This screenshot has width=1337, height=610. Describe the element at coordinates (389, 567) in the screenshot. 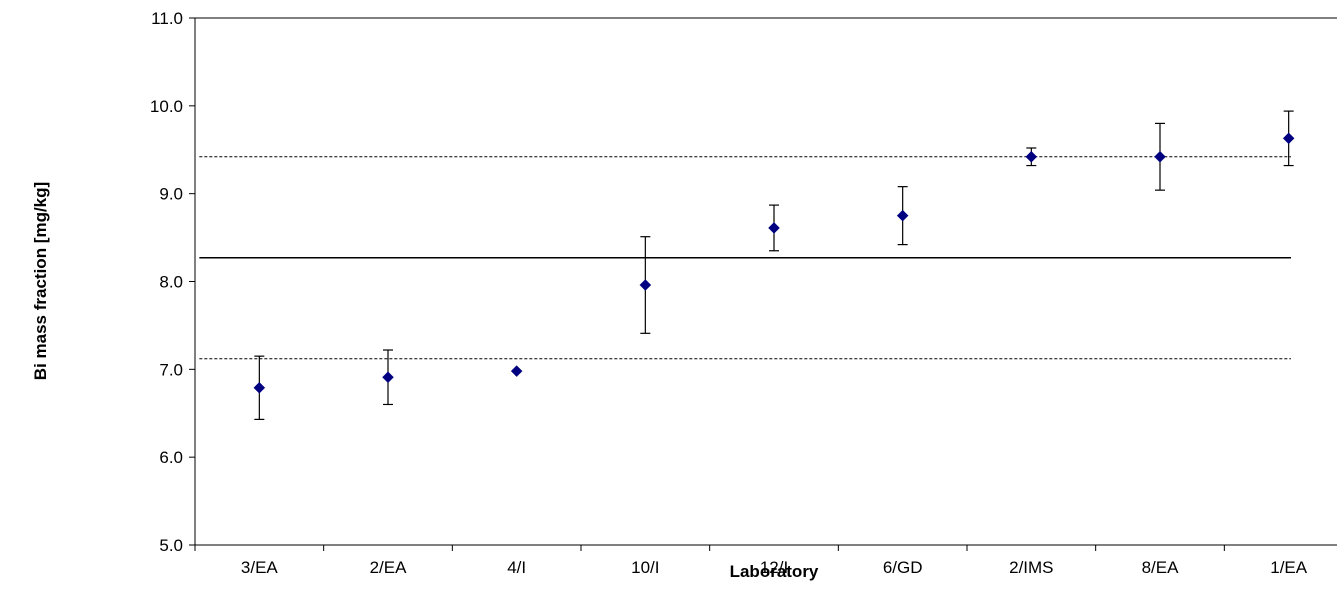

I see `x-tick-label: 2/EA` at that location.